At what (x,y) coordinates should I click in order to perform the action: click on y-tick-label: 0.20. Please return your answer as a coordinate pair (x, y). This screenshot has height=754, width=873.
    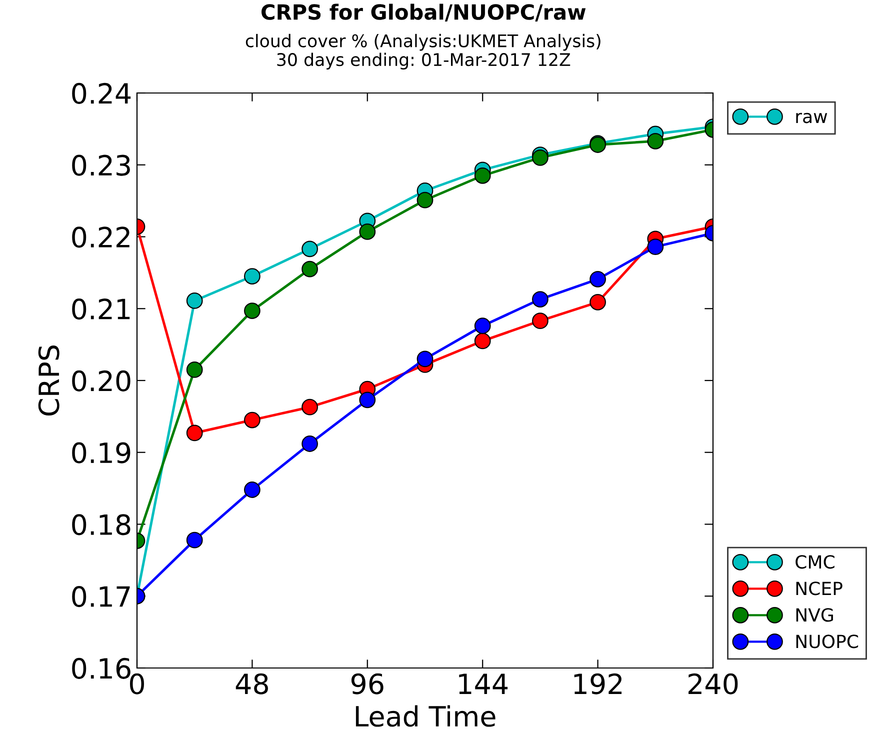
    Looking at the image, I should click on (101, 381).